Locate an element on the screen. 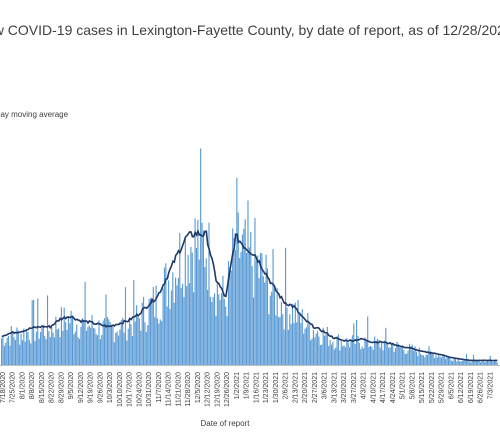  x-tick-label: 12/19/2020 is located at coordinates (217, 389).